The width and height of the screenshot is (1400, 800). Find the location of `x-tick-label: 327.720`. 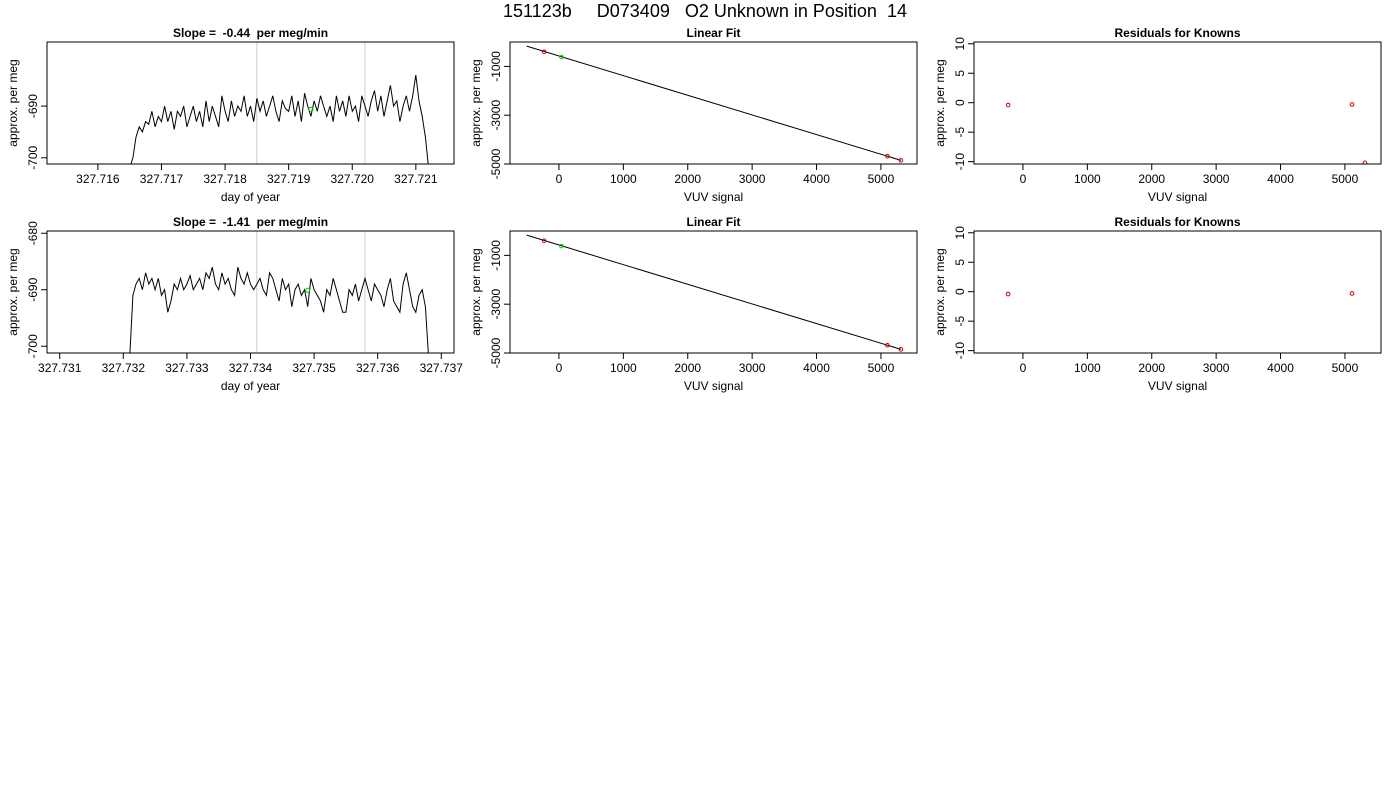

x-tick-label: 327.720 is located at coordinates (353, 179).